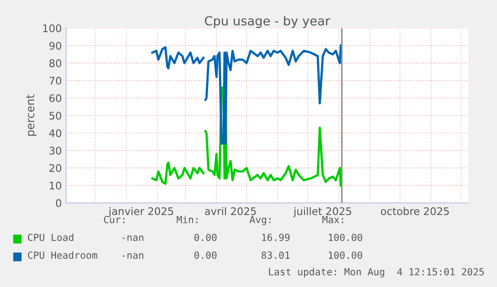 The height and width of the screenshot is (287, 497). What do you see at coordinates (56, 80) in the screenshot?
I see `y-tick-label: 70` at bounding box center [56, 80].